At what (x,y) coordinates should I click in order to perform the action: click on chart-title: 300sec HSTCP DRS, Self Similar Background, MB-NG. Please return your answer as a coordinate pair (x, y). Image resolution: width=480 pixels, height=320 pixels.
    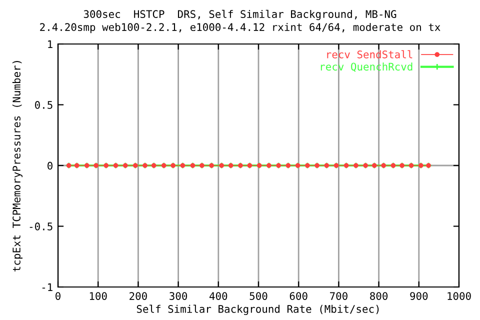
    Looking at the image, I should click on (240, 15).